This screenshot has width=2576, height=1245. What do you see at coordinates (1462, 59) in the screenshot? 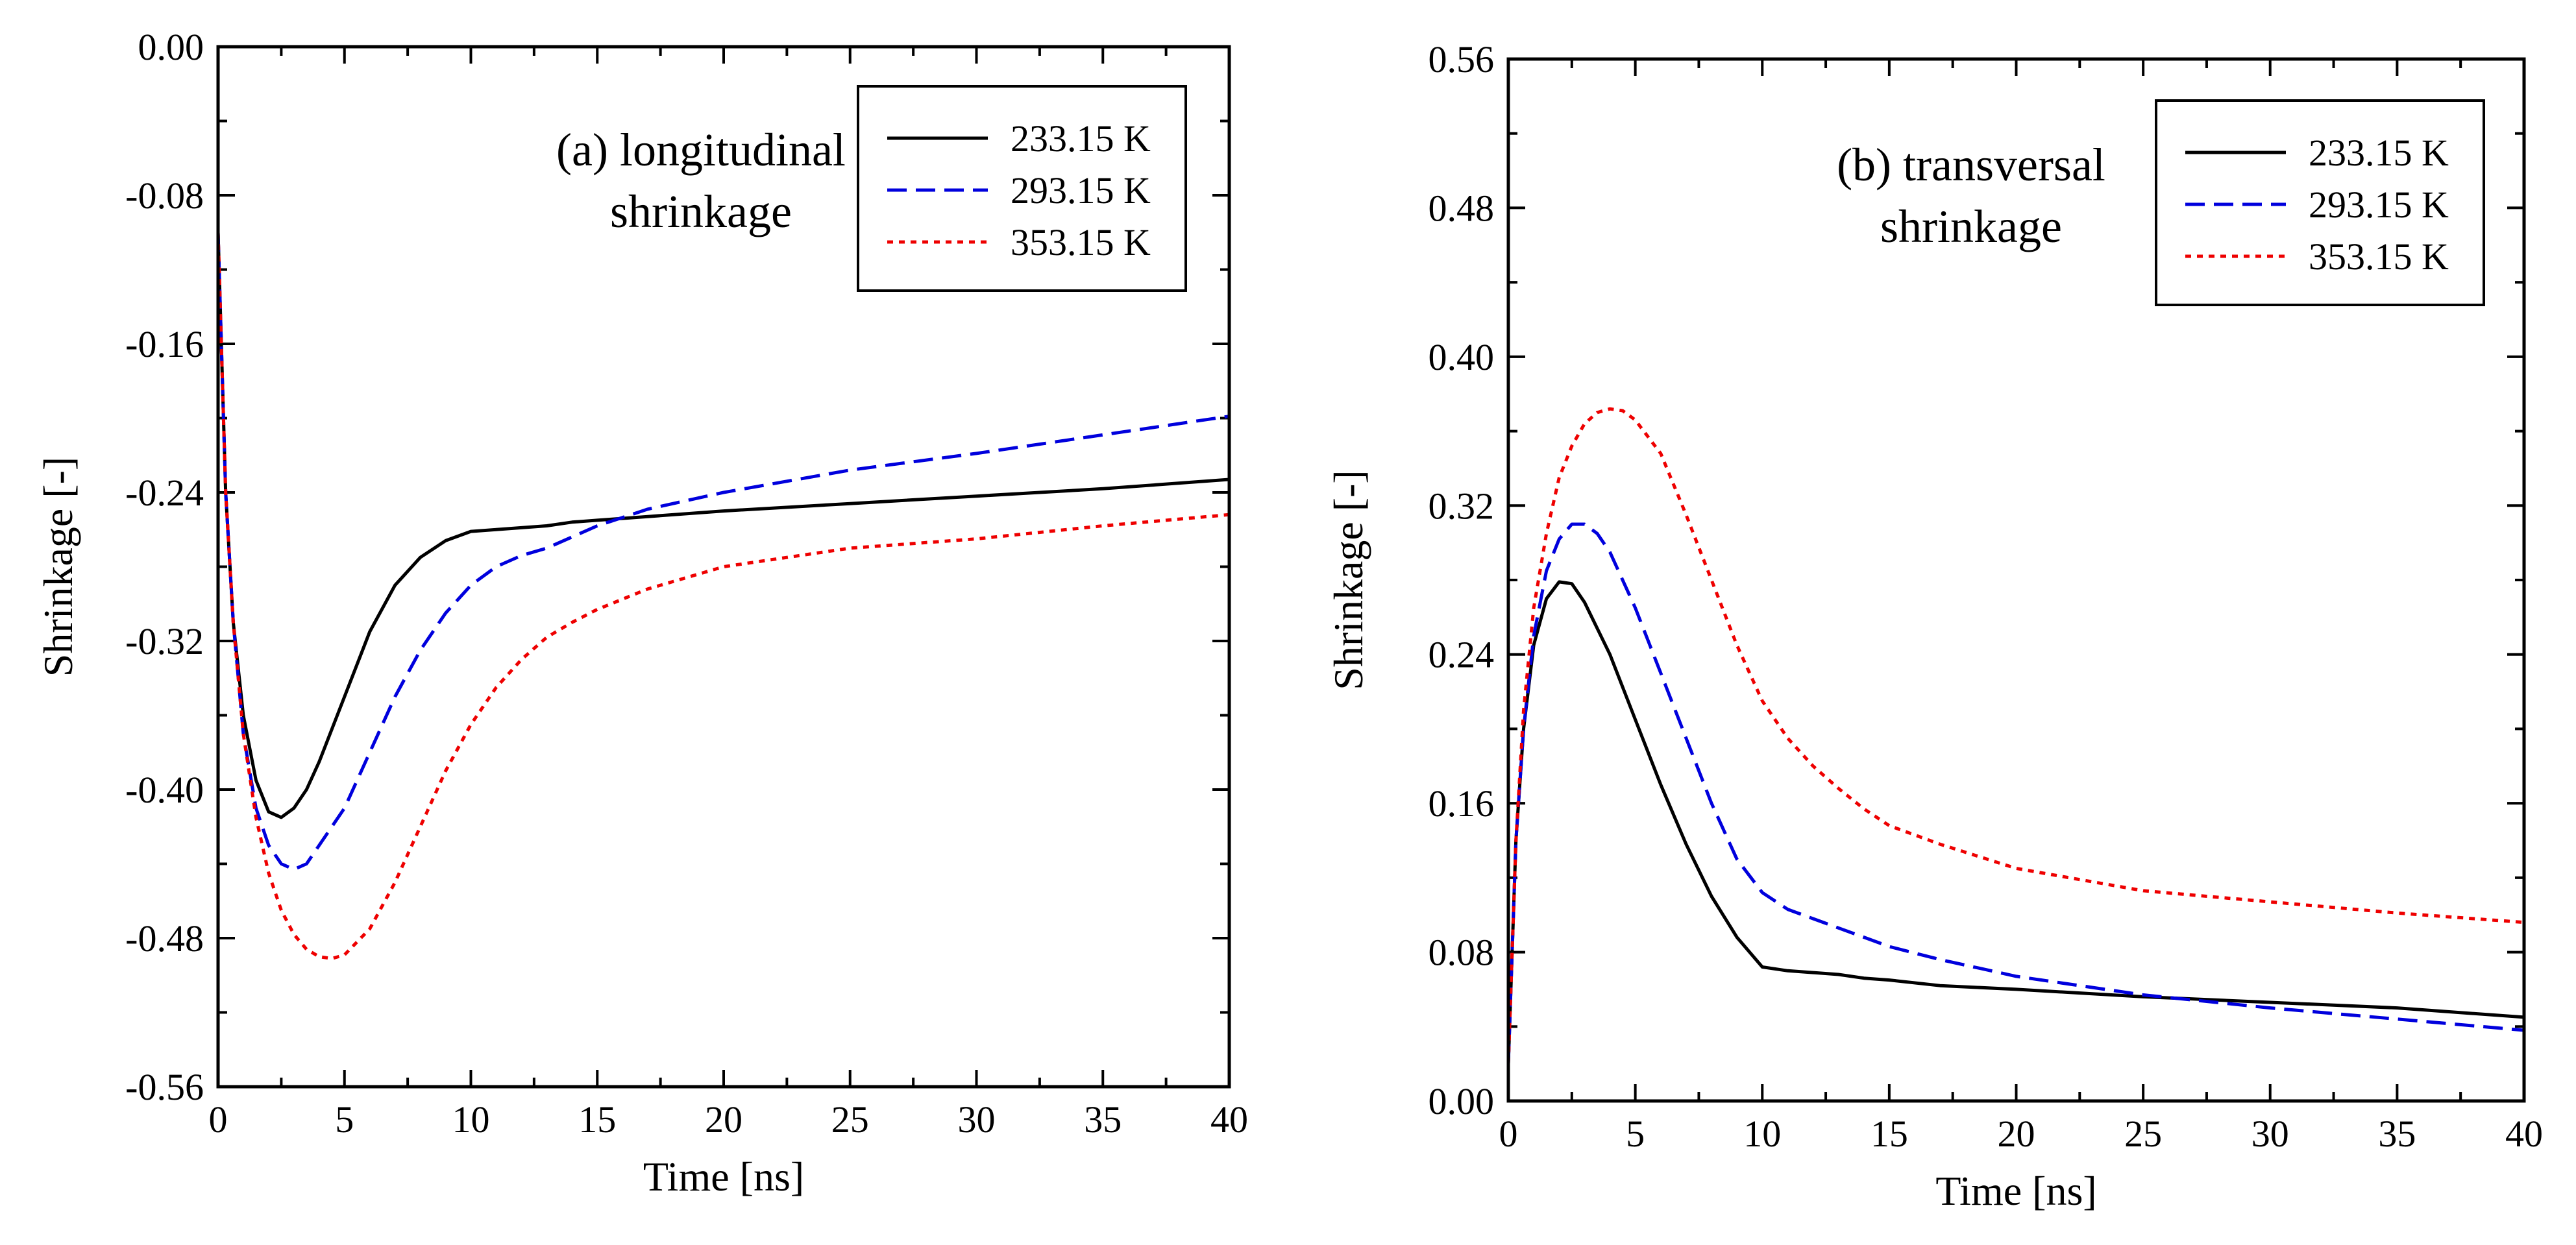
I see `y-tick-label: 0.56` at bounding box center [1462, 59].